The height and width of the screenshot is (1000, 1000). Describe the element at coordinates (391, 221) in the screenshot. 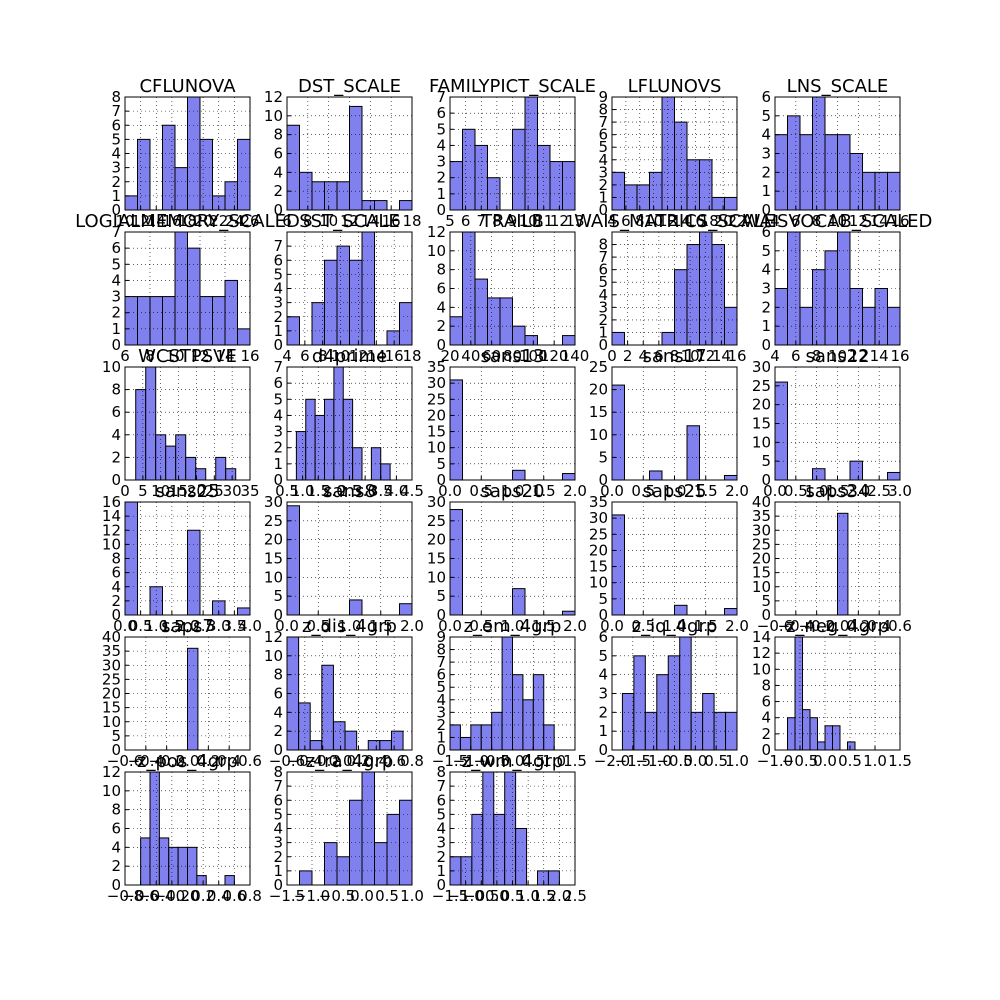

I see `x-tick-label: 16` at that location.